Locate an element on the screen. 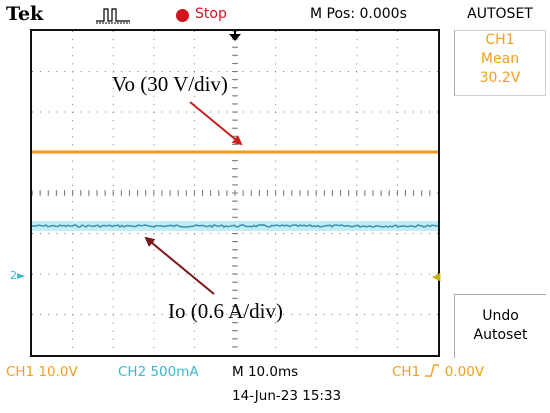  brand-logo: Tek is located at coordinates (25, 14).